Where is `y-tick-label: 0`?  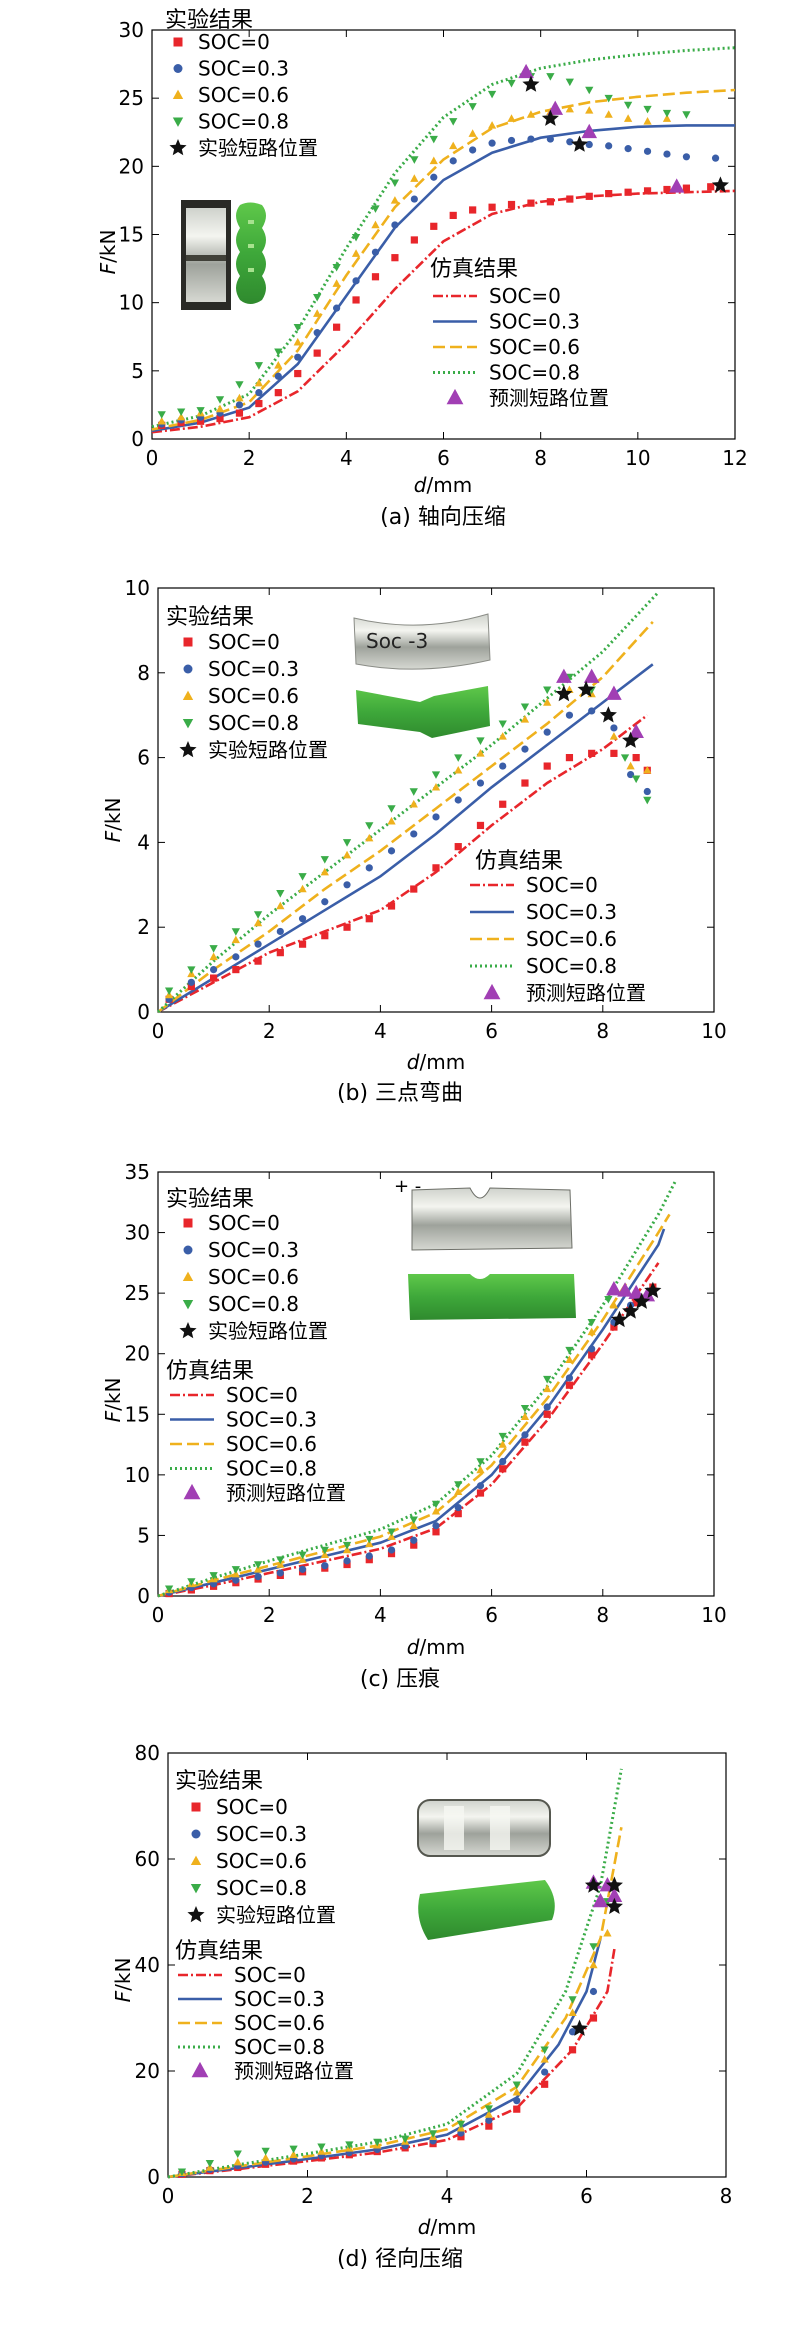
y-tick-label: 0 is located at coordinates (143, 1012).